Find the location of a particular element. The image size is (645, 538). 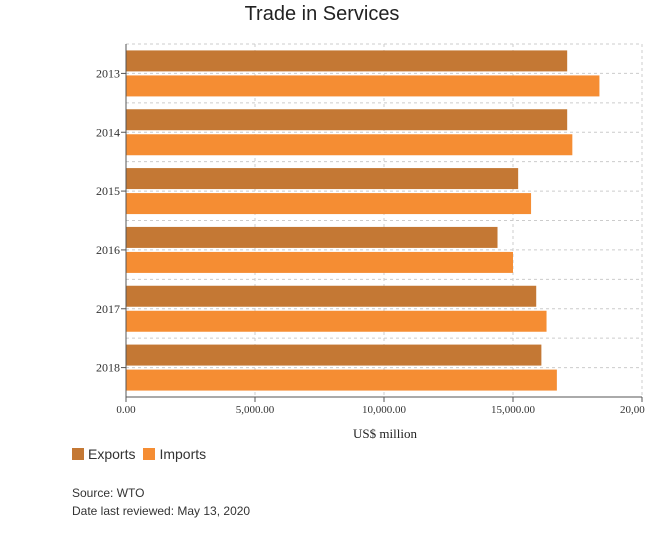

y-tick-label: 2014 is located at coordinates (108, 132).